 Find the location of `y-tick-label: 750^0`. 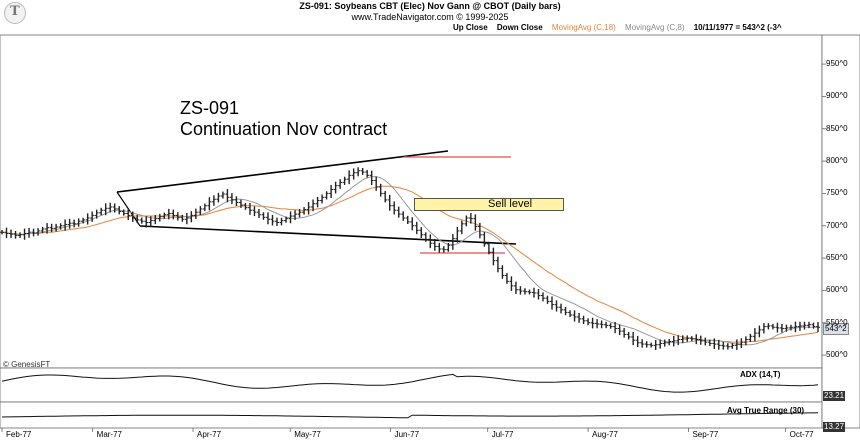

y-tick-label: 750^0 is located at coordinates (837, 193).